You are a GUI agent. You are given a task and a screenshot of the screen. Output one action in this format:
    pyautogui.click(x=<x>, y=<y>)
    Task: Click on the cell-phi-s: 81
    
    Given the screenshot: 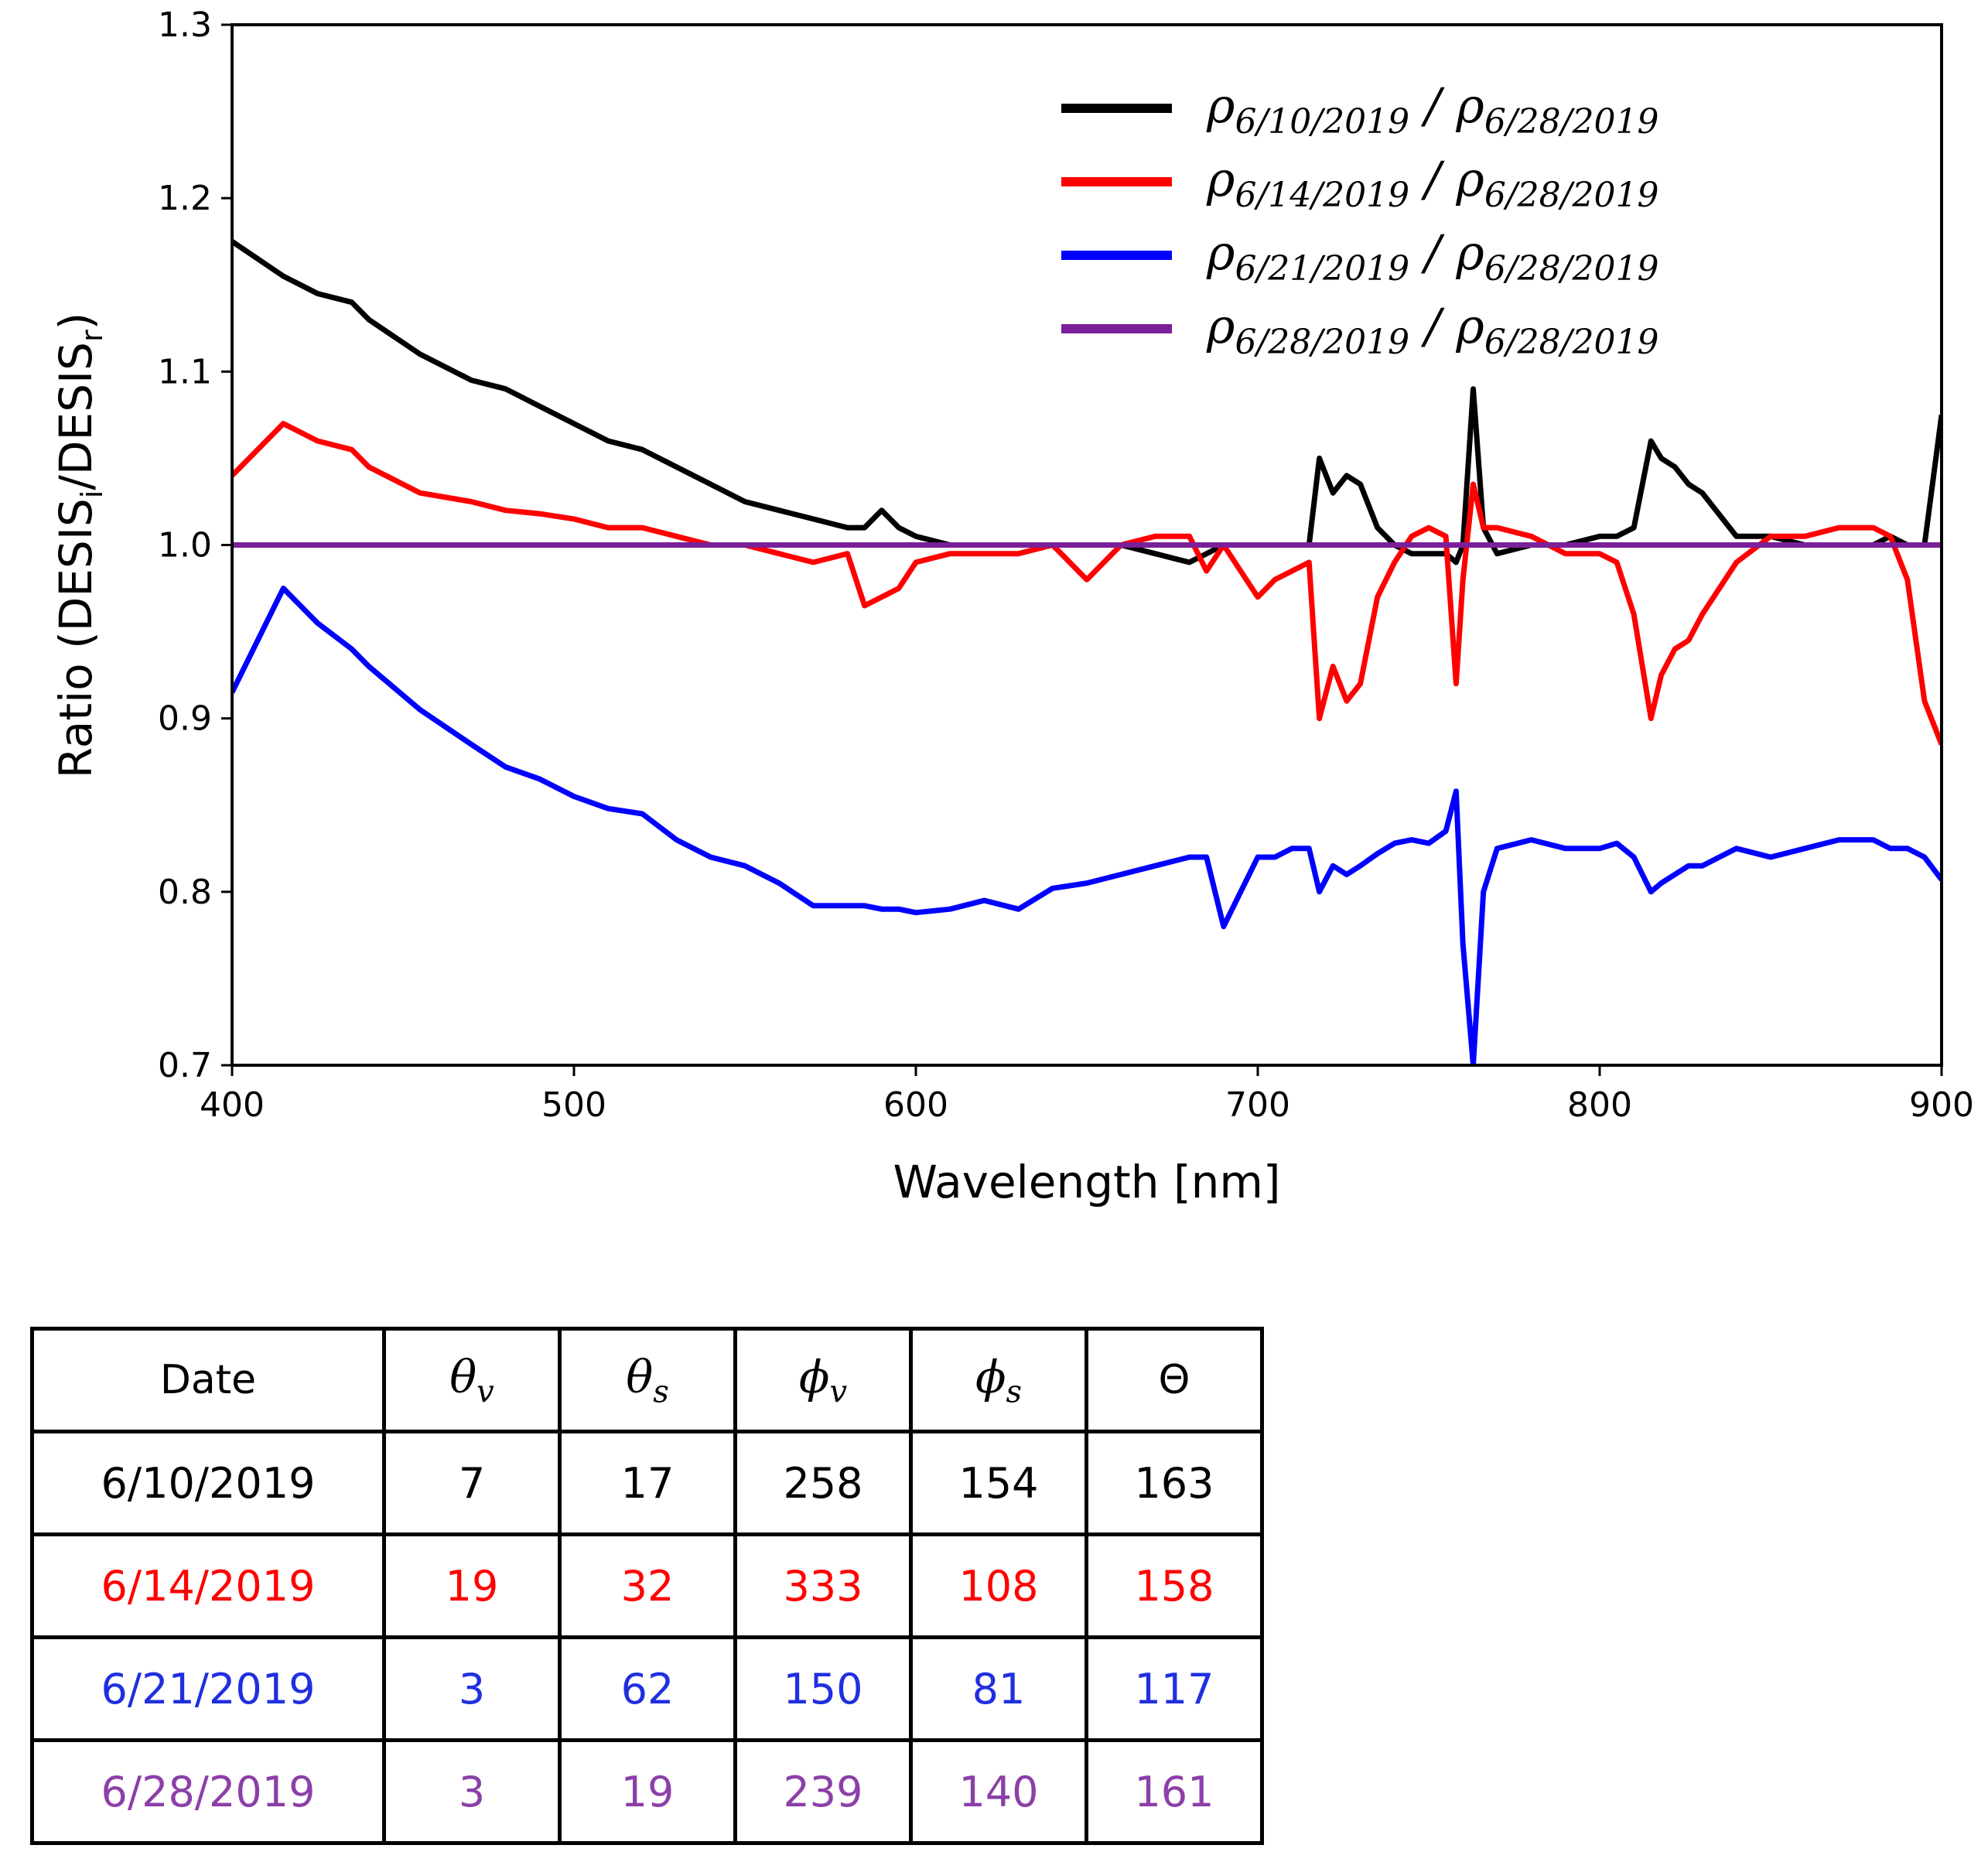 What is the action you would take?
    pyautogui.click(x=999, y=1688)
    